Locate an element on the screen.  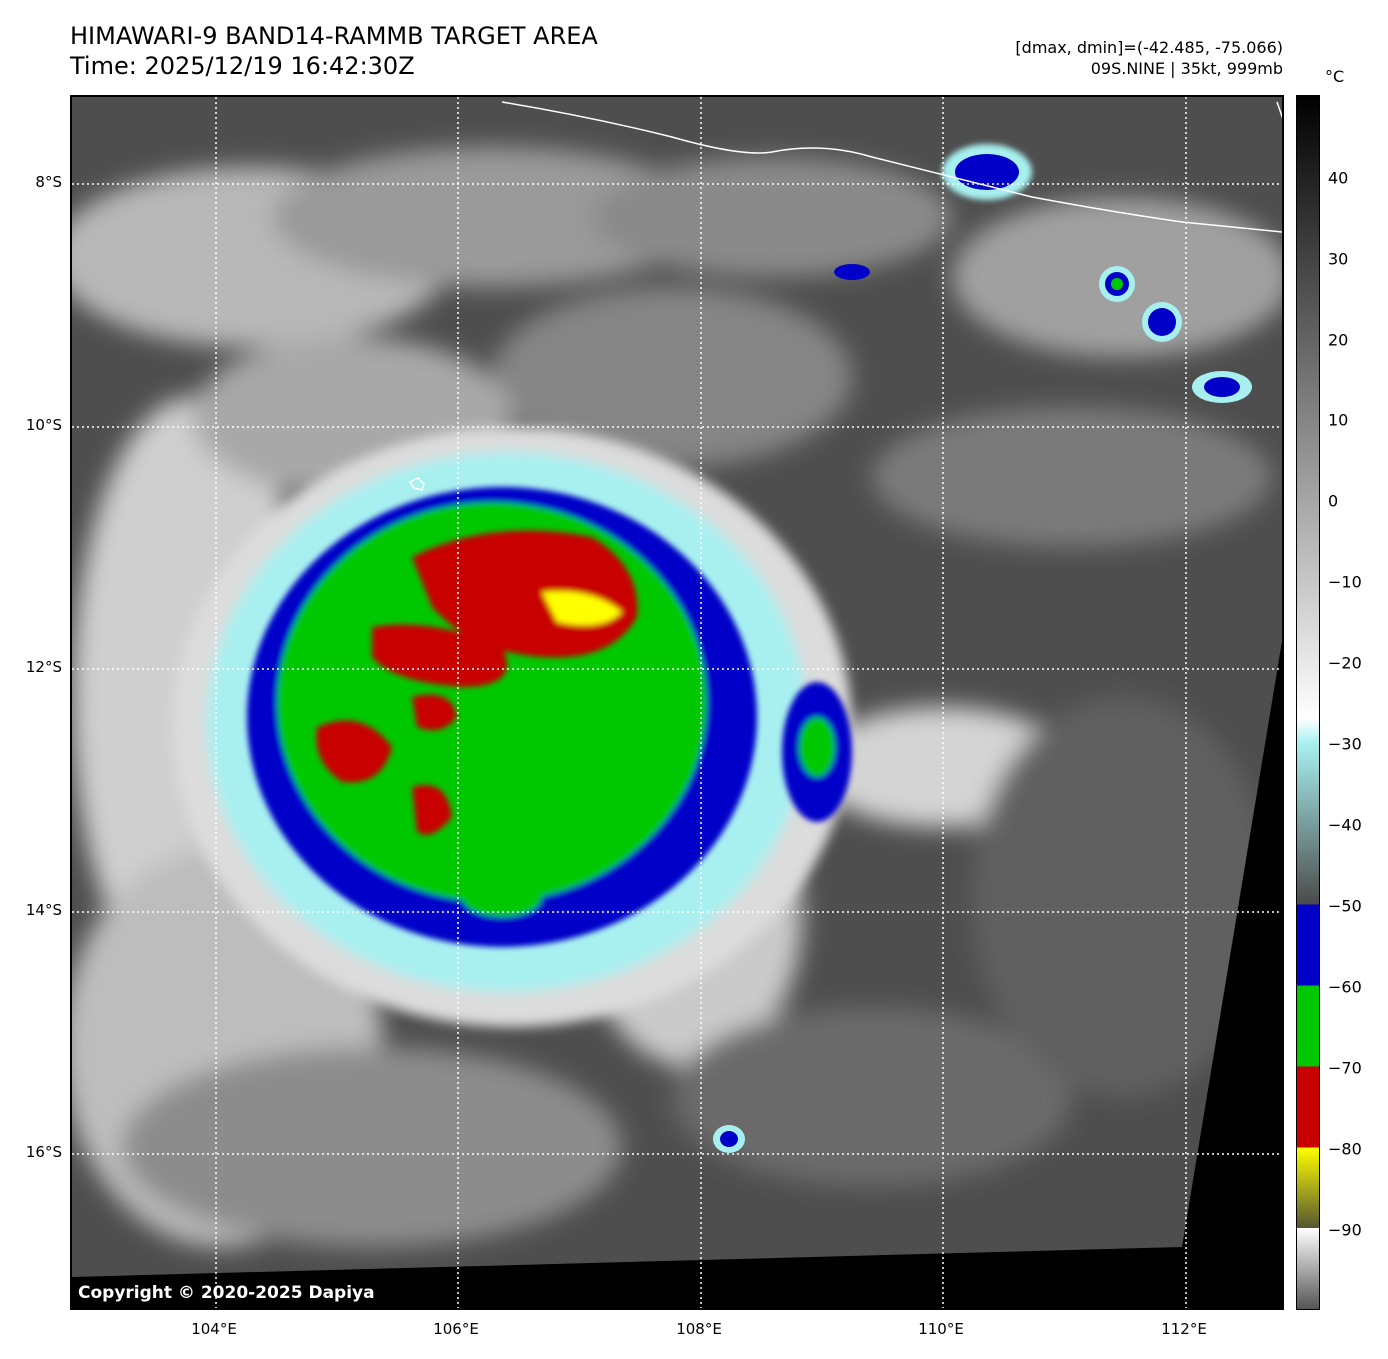
dmax-dmin-info: [dmax, dmin]=(-42.485, -75.066) is located at coordinates (1149, 47).